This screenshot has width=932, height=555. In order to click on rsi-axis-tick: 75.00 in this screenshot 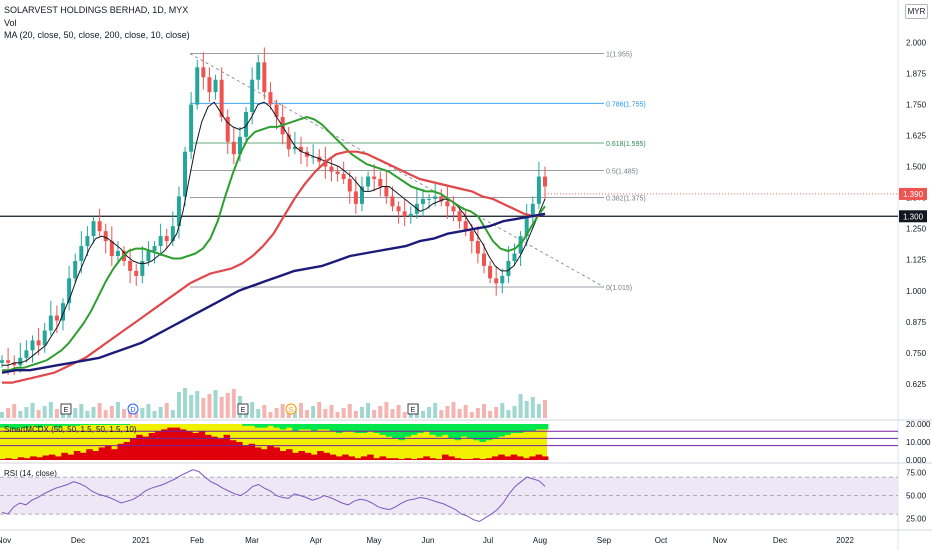, I will do `click(916, 472)`.